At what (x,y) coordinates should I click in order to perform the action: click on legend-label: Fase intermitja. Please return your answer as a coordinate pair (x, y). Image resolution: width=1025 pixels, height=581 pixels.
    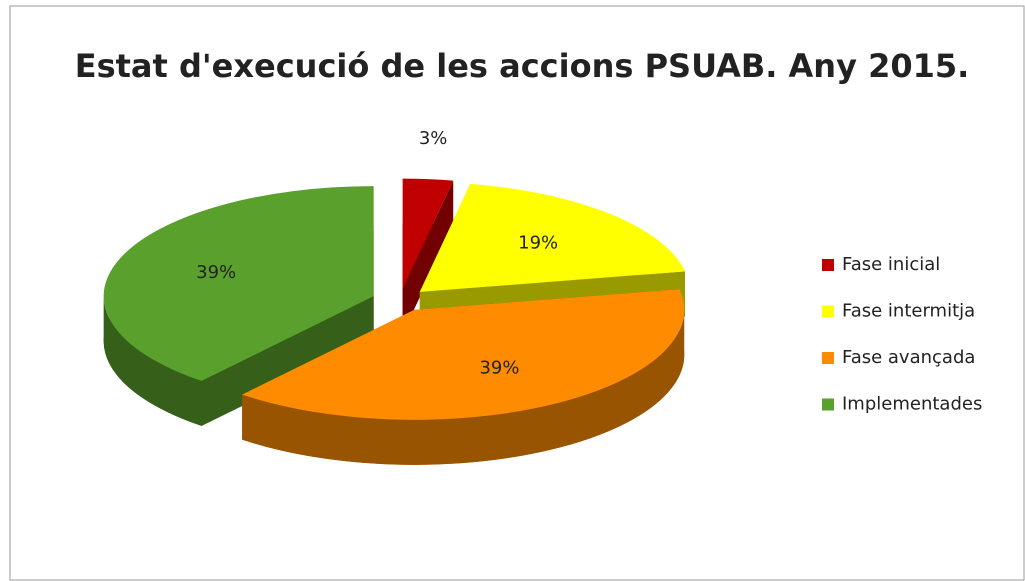
    Looking at the image, I should click on (908, 311).